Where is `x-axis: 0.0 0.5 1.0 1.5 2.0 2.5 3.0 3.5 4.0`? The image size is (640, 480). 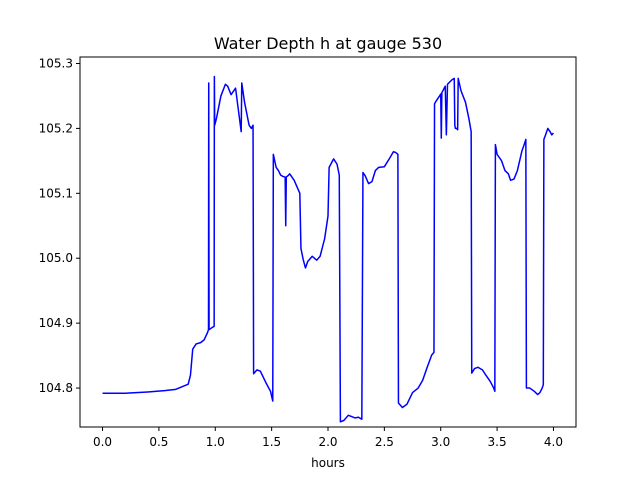
x-axis: 0.0 0.5 1.0 1.5 2.0 2.5 3.0 3.5 4.0 is located at coordinates (328, 438).